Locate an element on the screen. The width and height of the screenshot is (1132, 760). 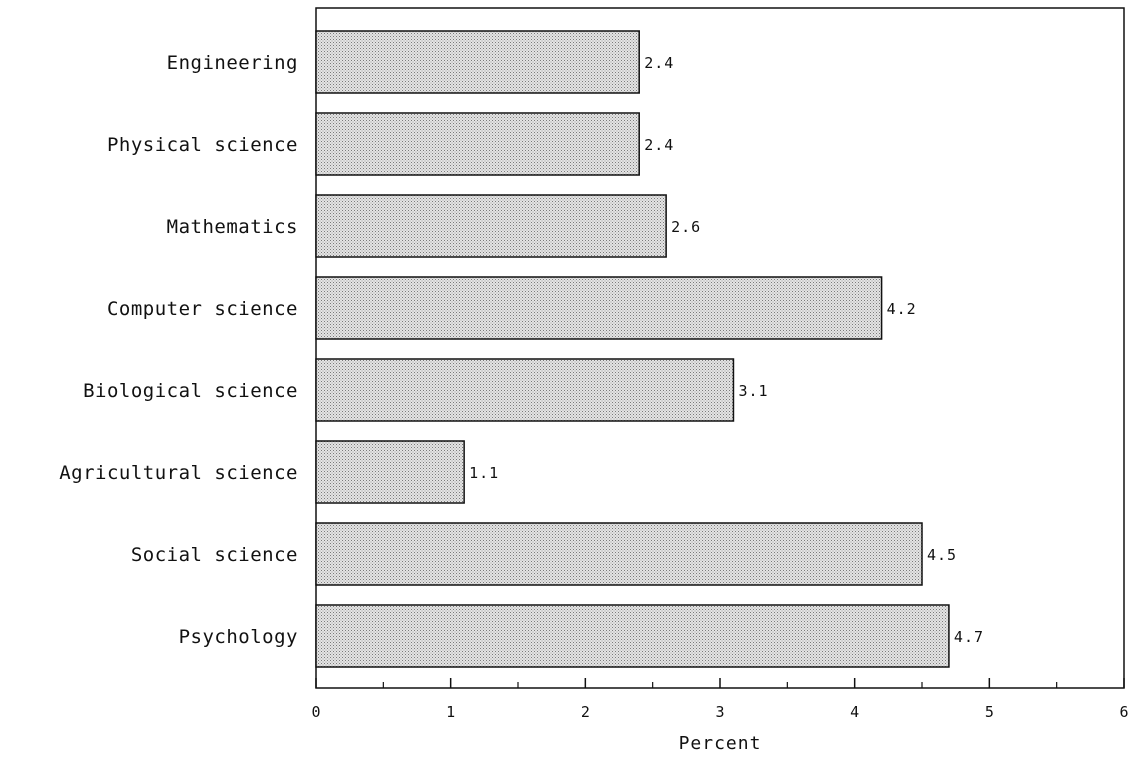
x-axis-title: Percent is located at coordinates (720, 743).